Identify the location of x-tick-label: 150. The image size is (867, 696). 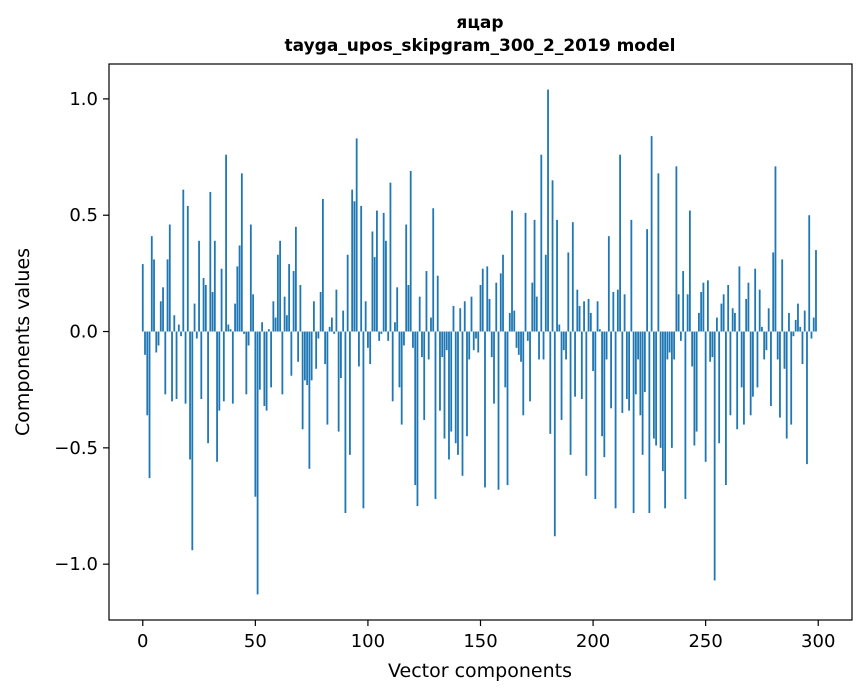
(480, 641).